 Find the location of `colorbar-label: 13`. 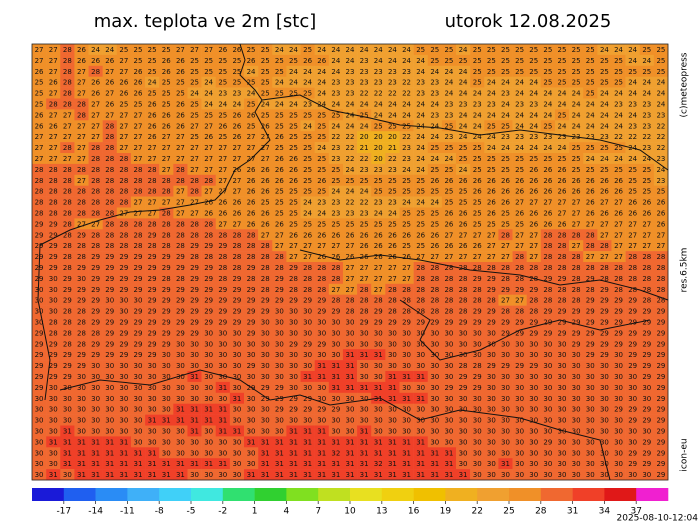

colorbar-label: 13 is located at coordinates (381, 512).